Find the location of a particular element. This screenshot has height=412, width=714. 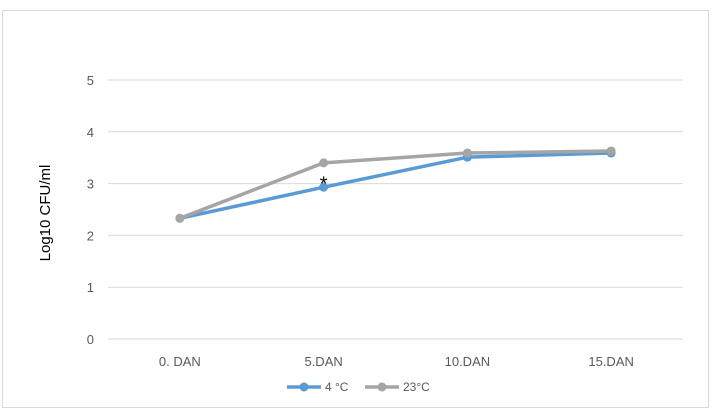

annotation-asterisk: * is located at coordinates (324, 184).